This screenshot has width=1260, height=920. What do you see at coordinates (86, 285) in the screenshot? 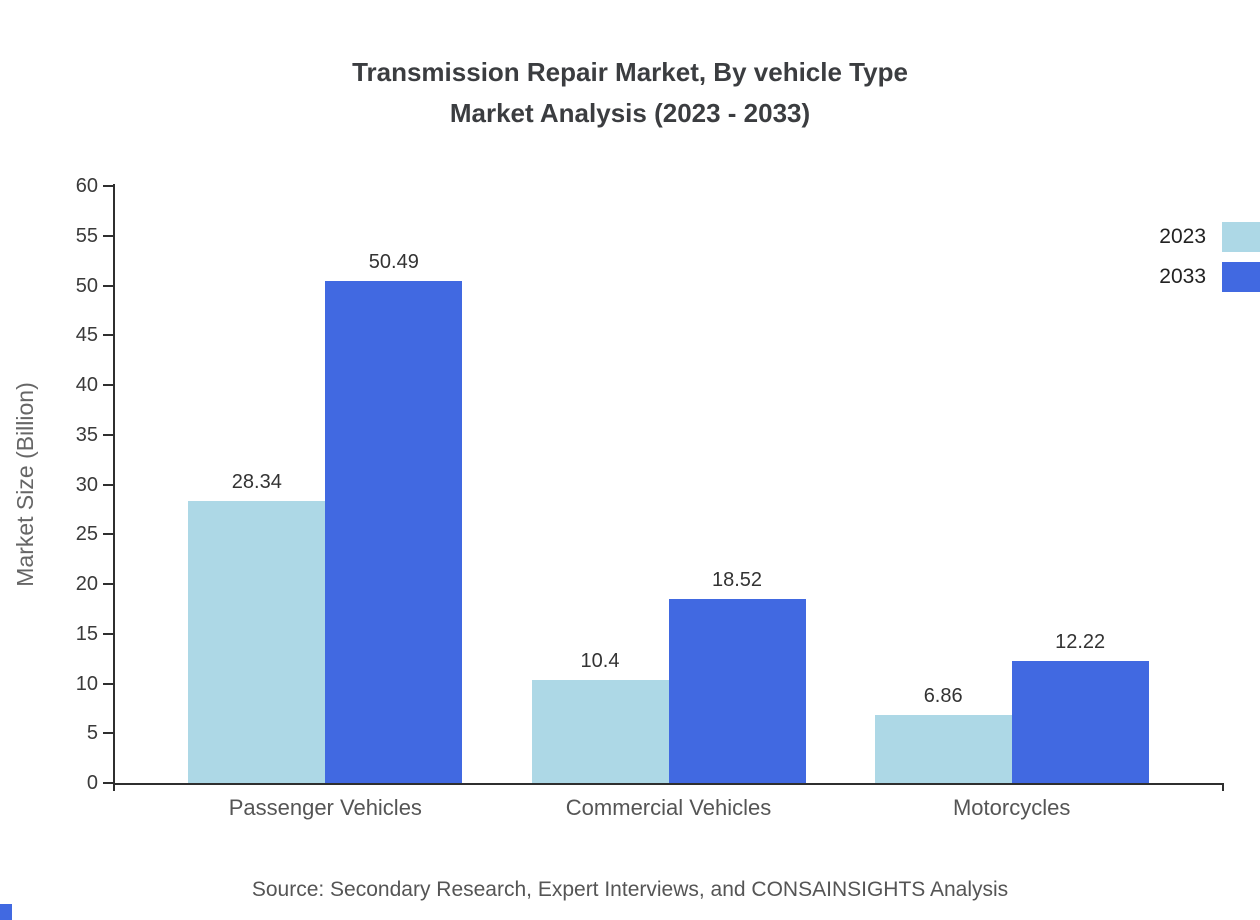
I see `y-tick-label: 50` at bounding box center [86, 285].